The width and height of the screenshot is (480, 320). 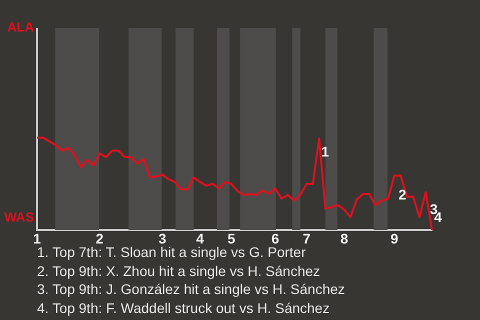 I want to click on x-tick-label: 5, so click(x=231, y=238).